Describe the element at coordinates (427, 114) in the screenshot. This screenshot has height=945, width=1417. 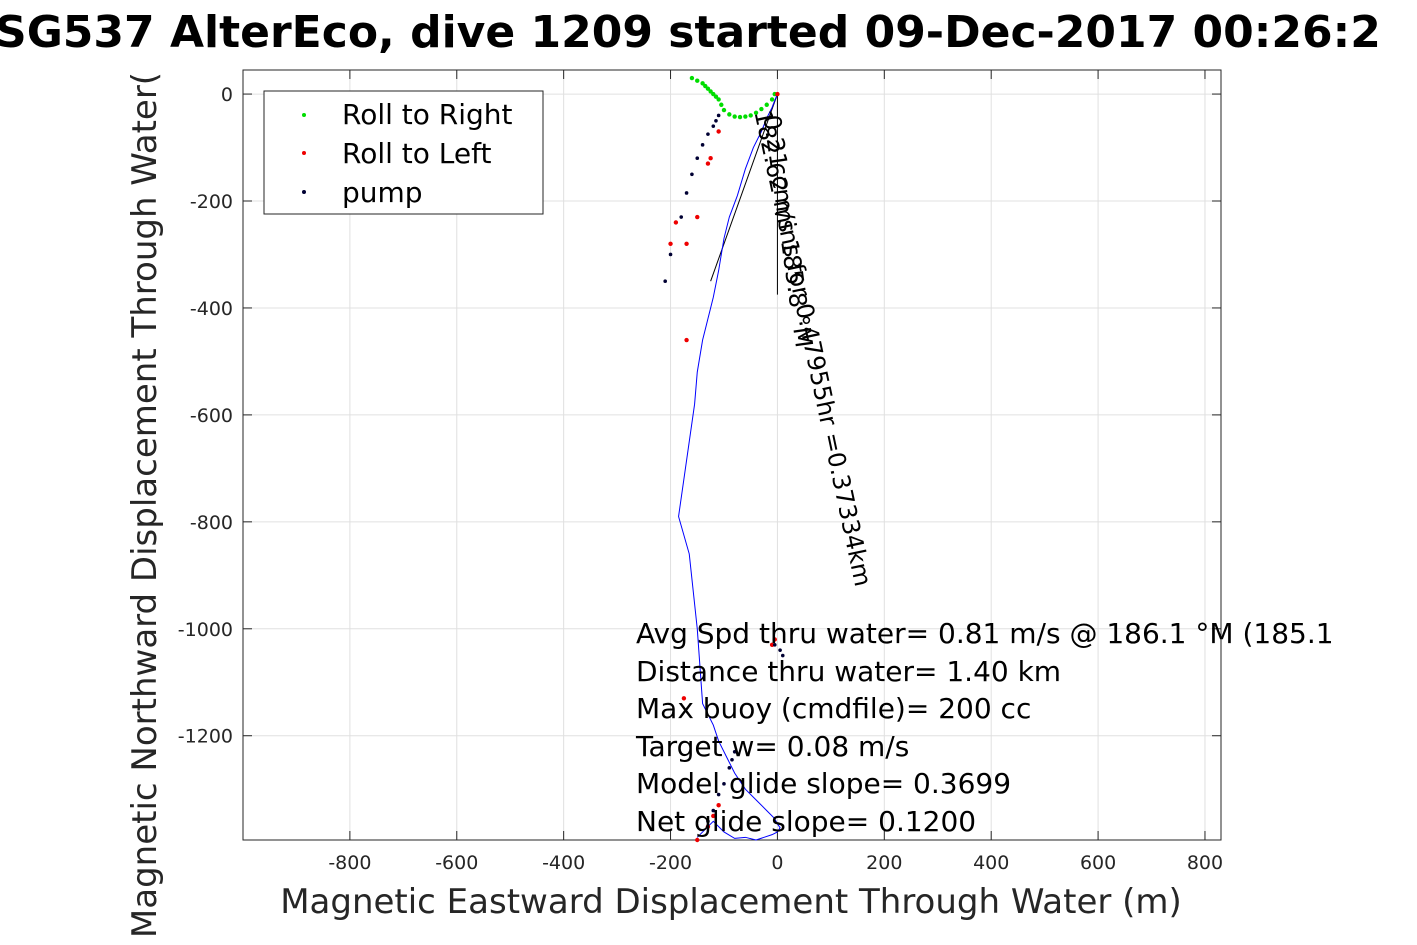
I see `legend-label-roll-right: Roll to Right` at that location.